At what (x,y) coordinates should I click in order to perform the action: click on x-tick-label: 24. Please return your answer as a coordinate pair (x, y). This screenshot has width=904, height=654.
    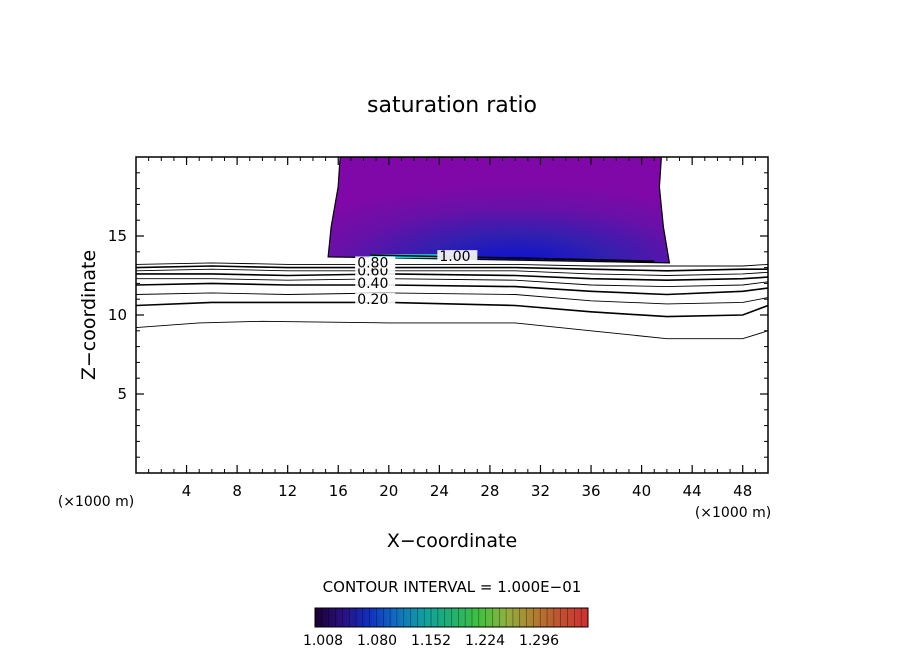
    Looking at the image, I should click on (439, 491).